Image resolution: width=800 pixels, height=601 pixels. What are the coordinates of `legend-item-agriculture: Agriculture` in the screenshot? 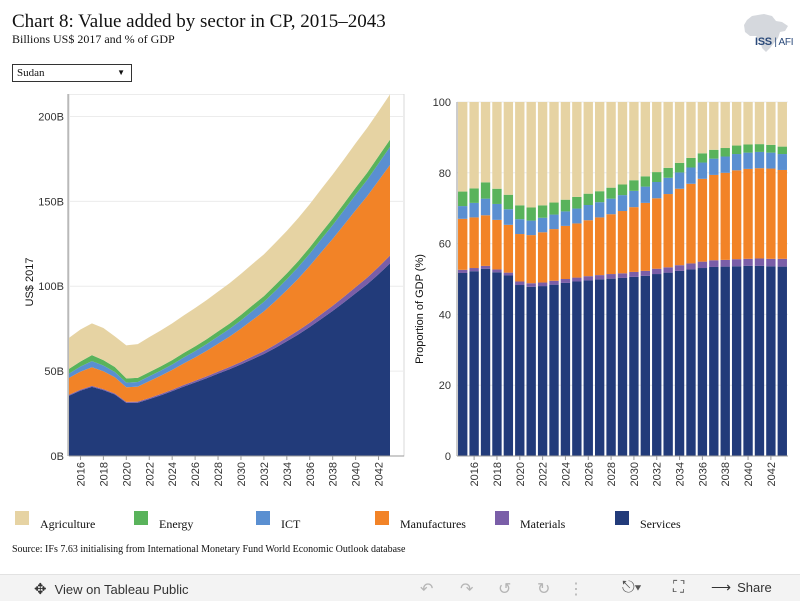 It's located at (55, 520).